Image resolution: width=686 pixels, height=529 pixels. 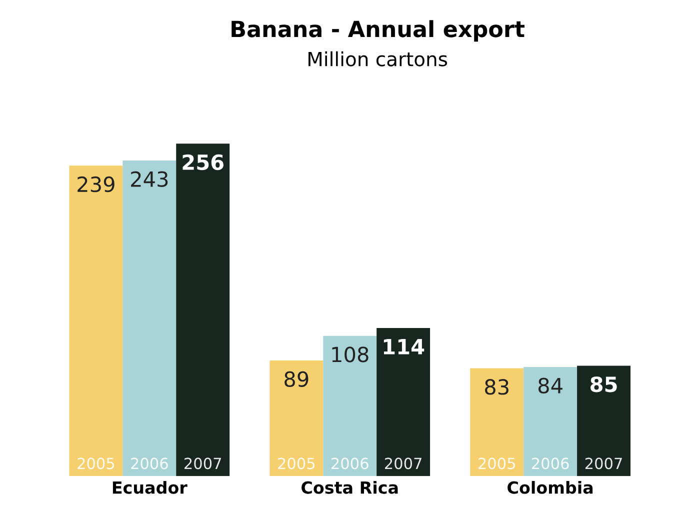 I want to click on series-label: 2006, so click(x=149, y=464).